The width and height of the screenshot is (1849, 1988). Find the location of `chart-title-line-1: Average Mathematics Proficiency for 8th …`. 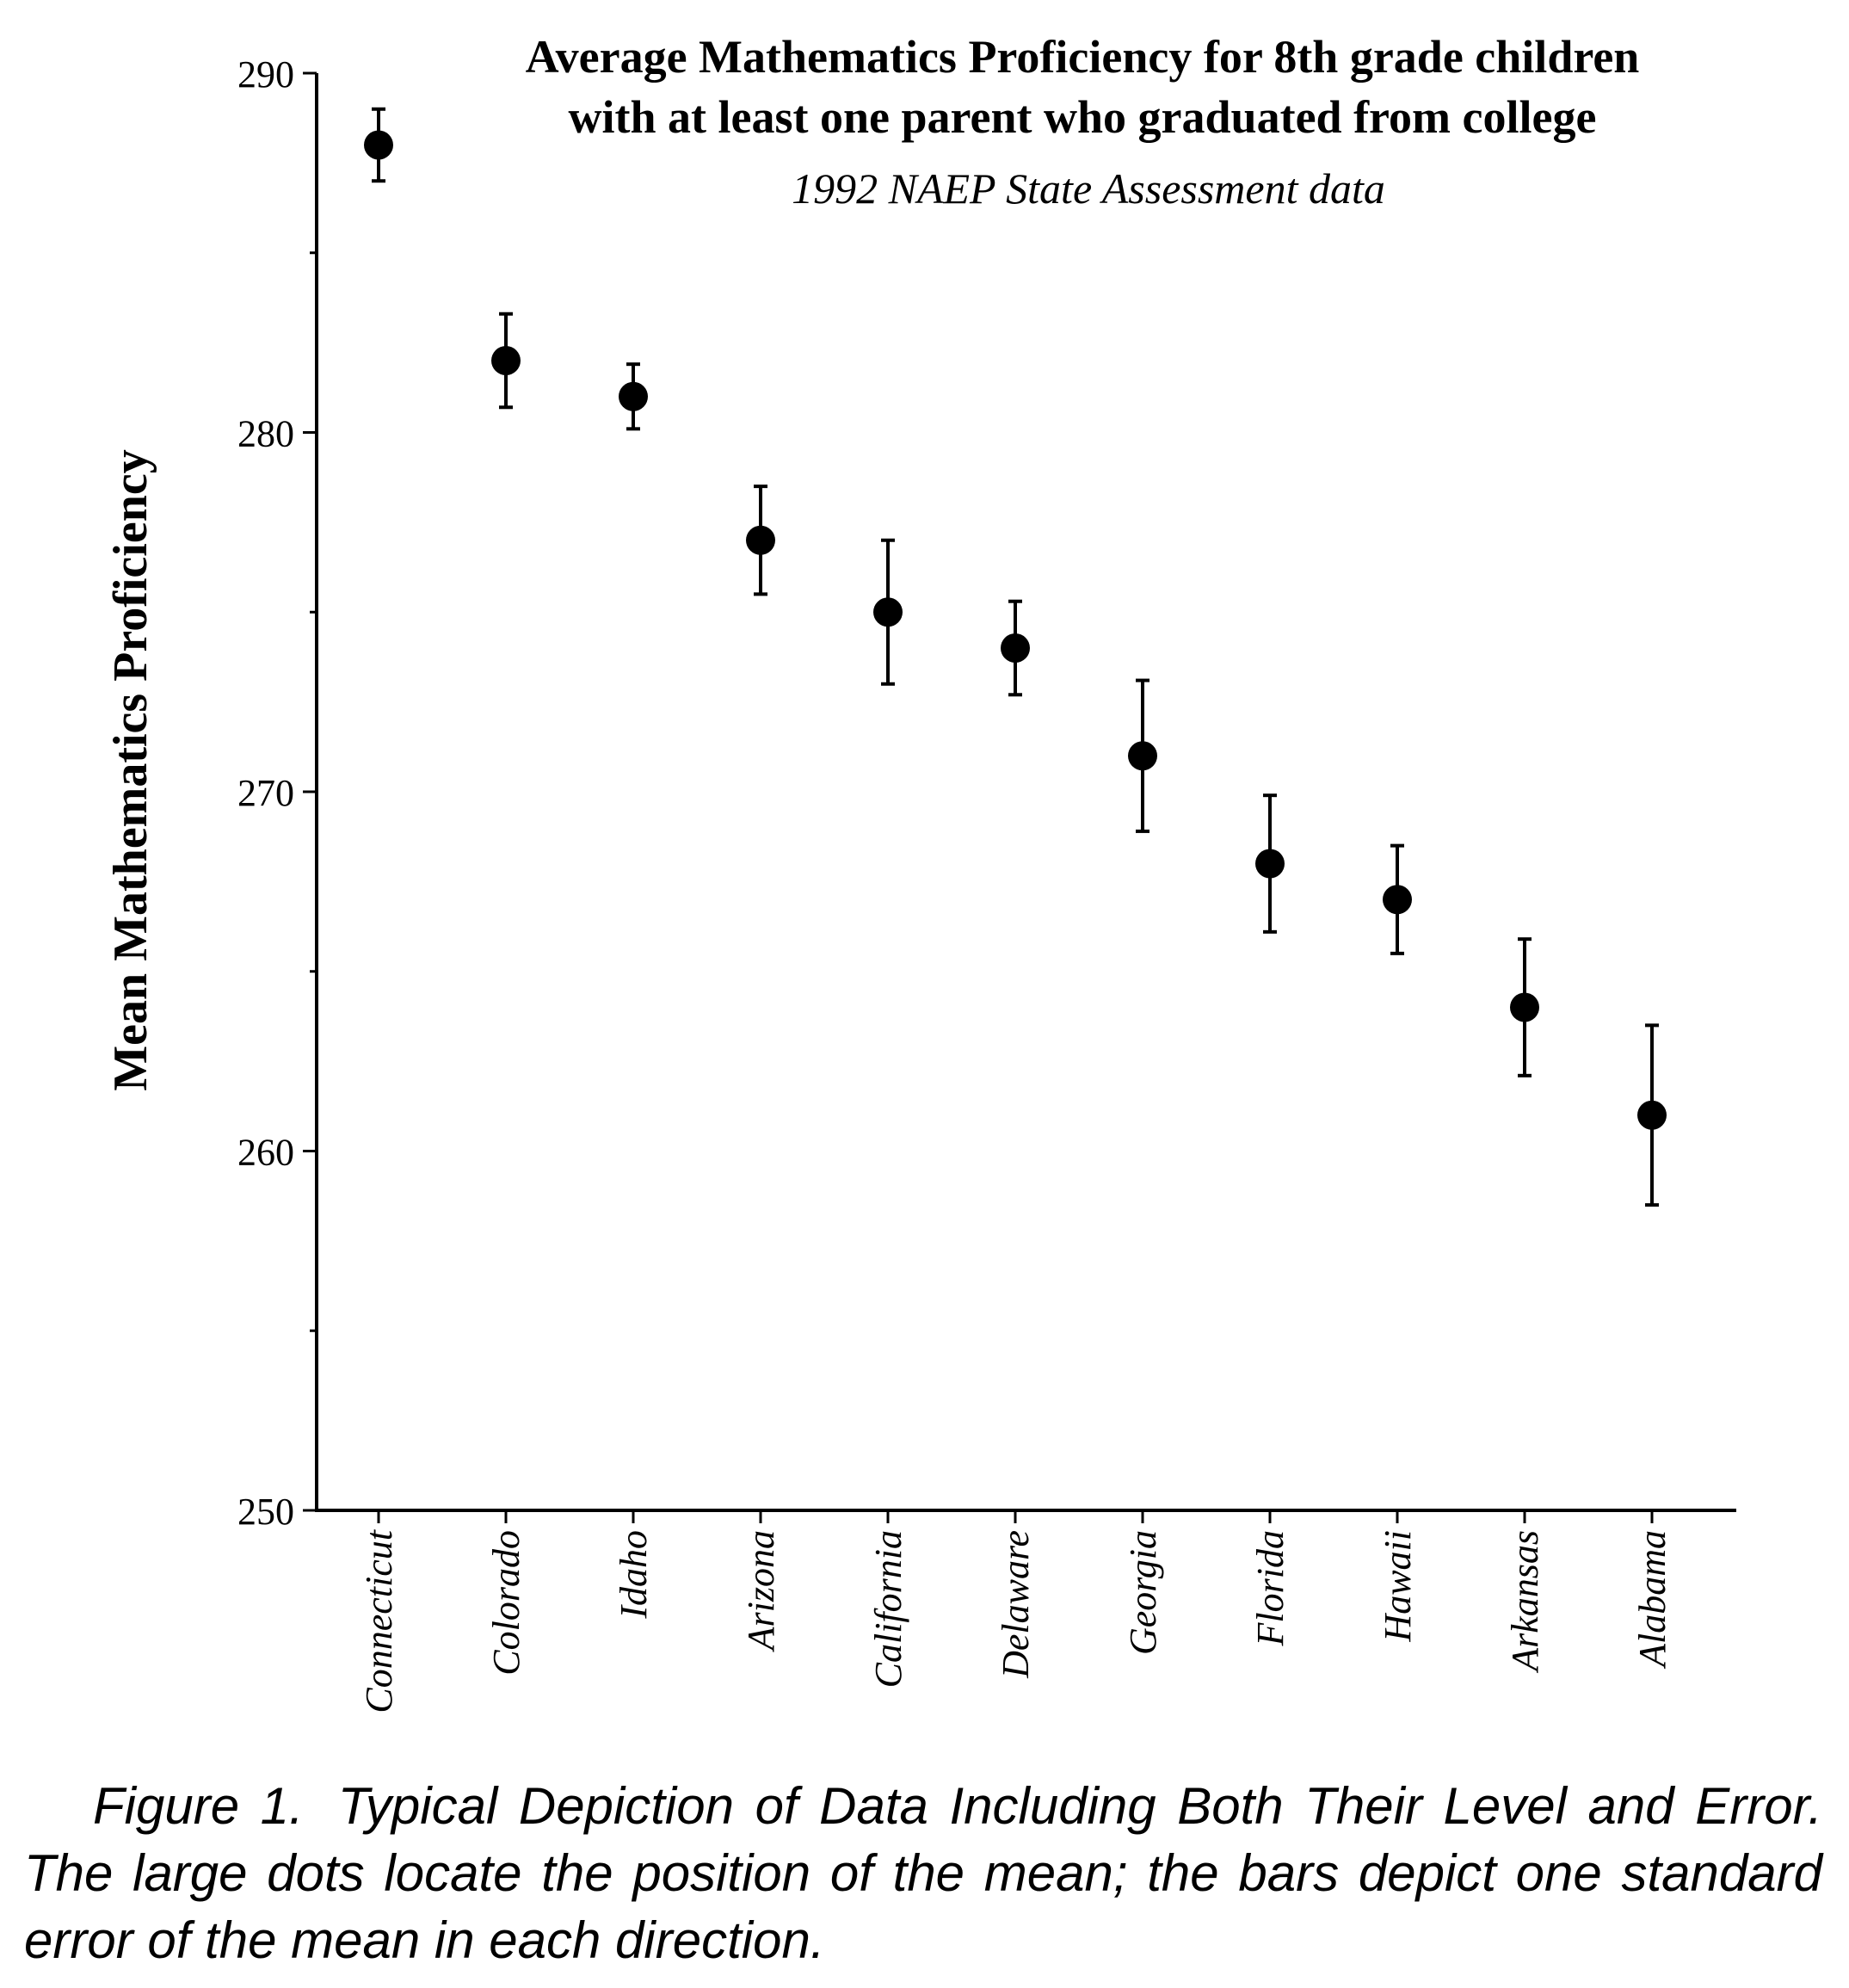

chart-title-line-1: Average Mathematics Proficiency for 8th … is located at coordinates (1083, 57).